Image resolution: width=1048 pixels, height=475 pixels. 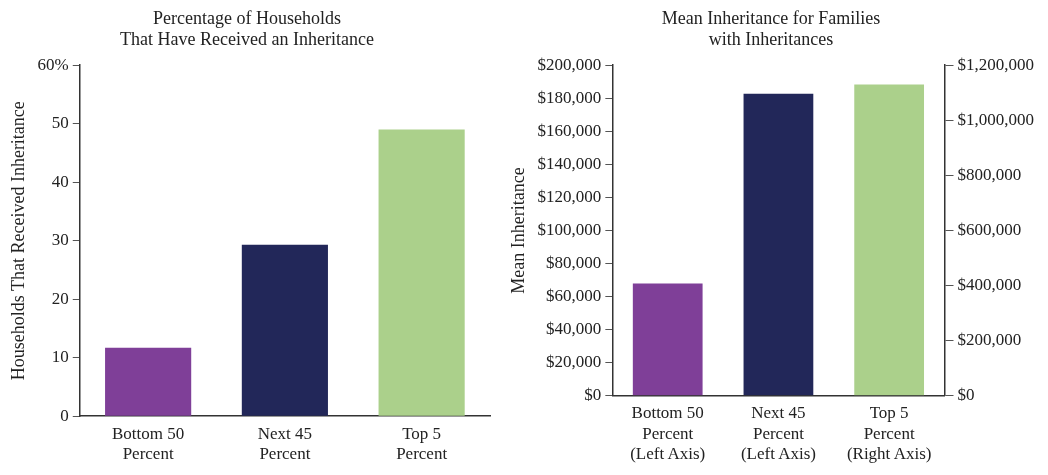 What do you see at coordinates (995, 64) in the screenshot?
I see `y2-tick-label: $1,200,000` at bounding box center [995, 64].